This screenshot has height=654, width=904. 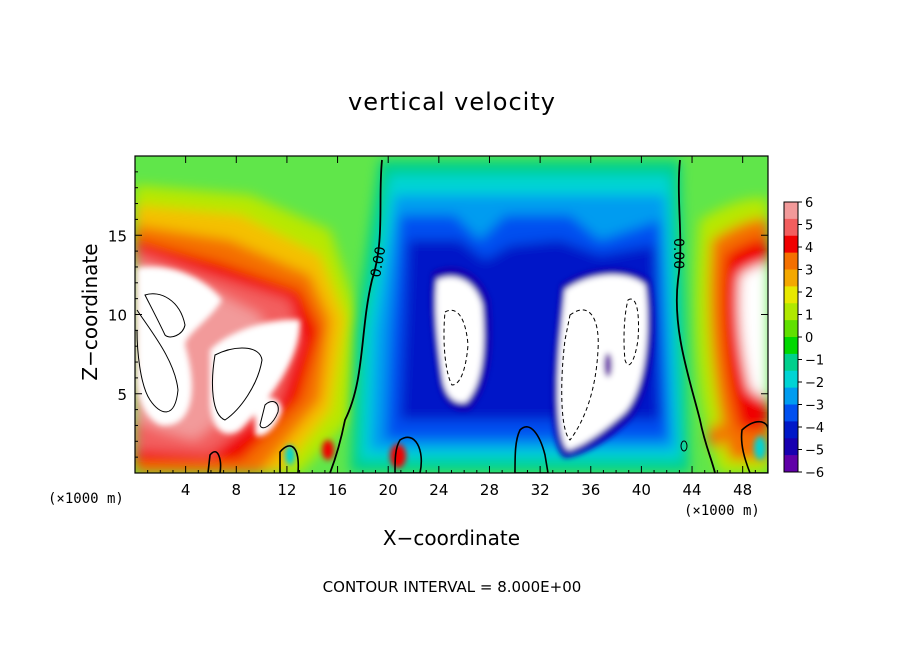 What do you see at coordinates (590, 490) in the screenshot?
I see `x-tick-label: 36` at bounding box center [590, 490].